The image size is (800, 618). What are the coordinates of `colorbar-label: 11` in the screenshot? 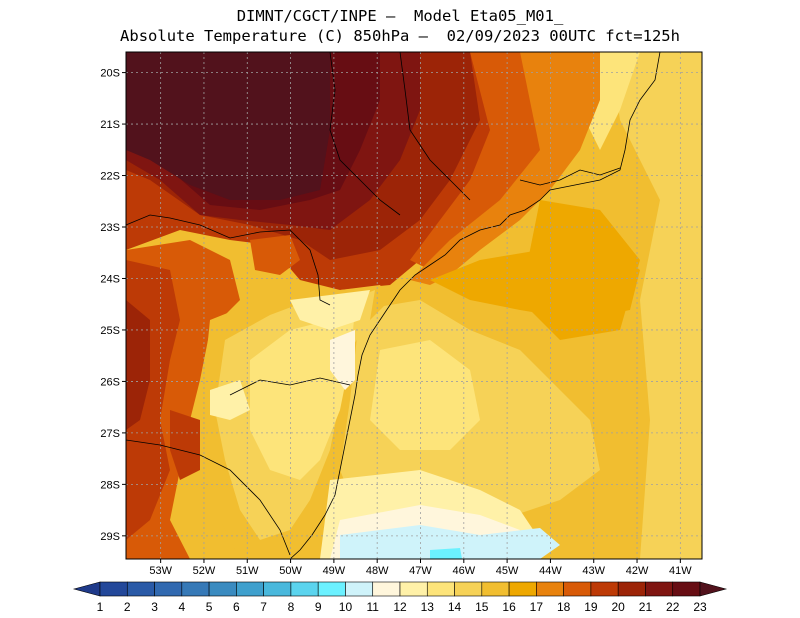 It's located at (372, 607).